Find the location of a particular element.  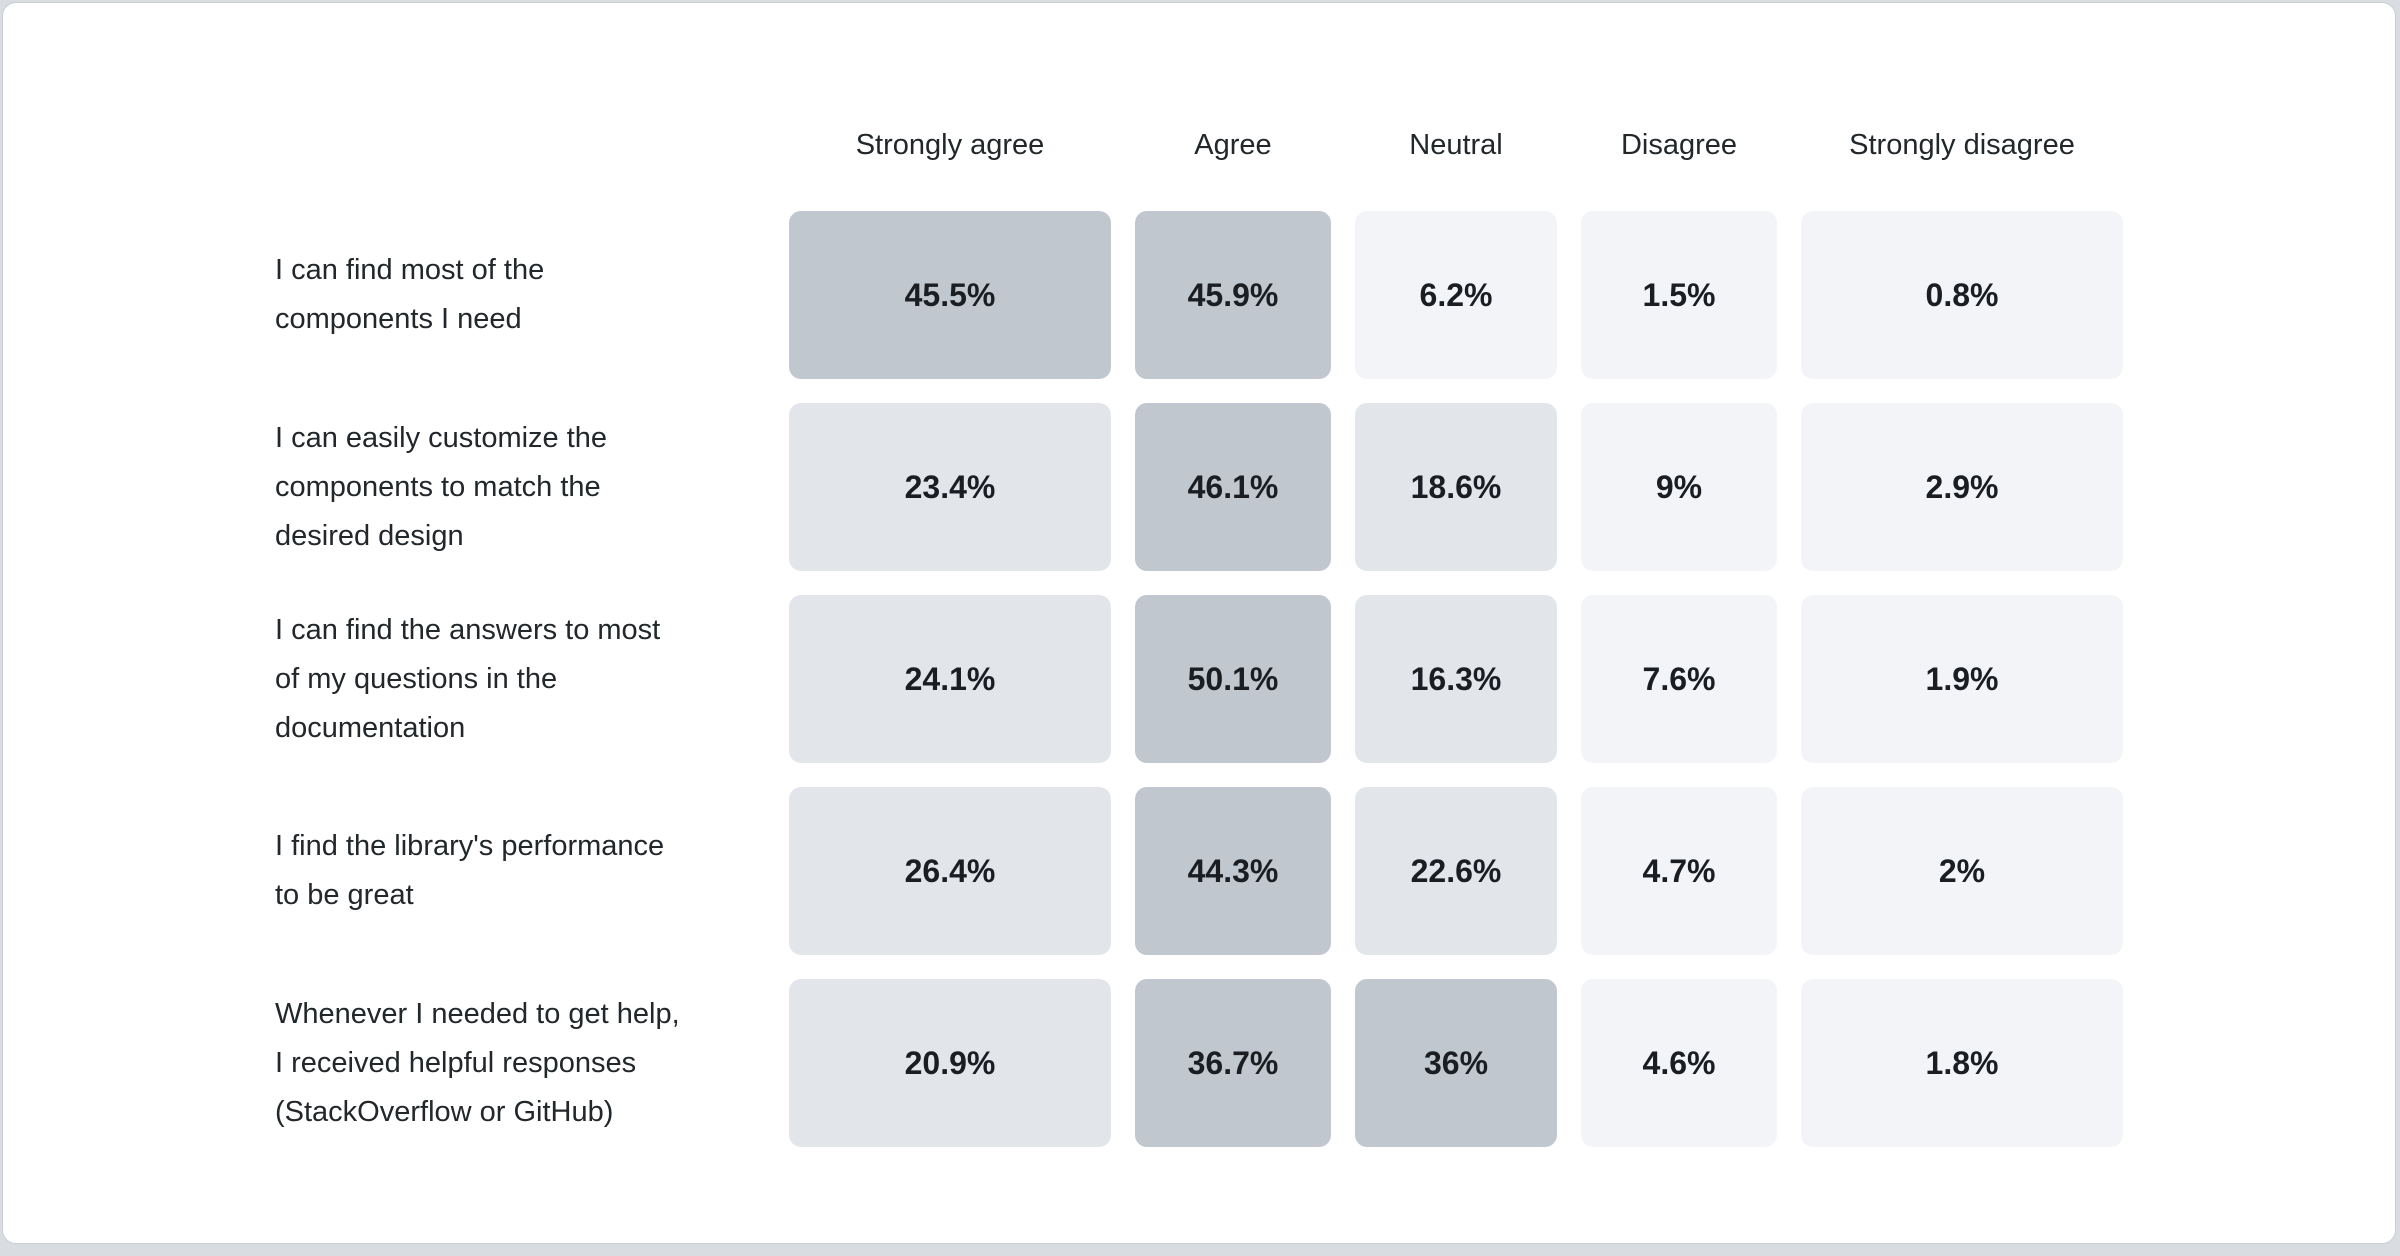

heatmap-cell: 44.3% is located at coordinates (1233, 871).